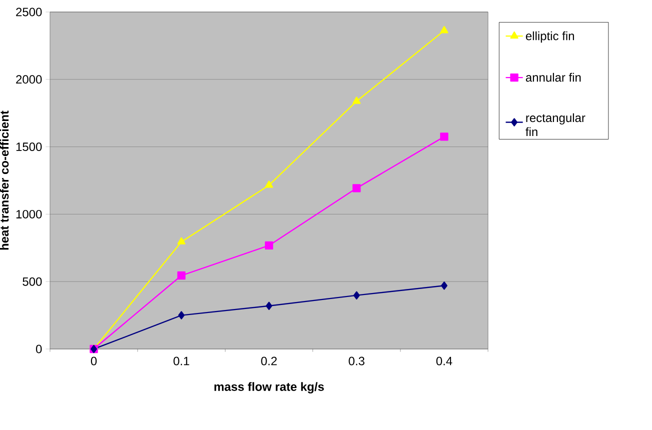 The height and width of the screenshot is (430, 652). Describe the element at coordinates (444, 361) in the screenshot. I see `x-tick-label: 0.4` at that location.